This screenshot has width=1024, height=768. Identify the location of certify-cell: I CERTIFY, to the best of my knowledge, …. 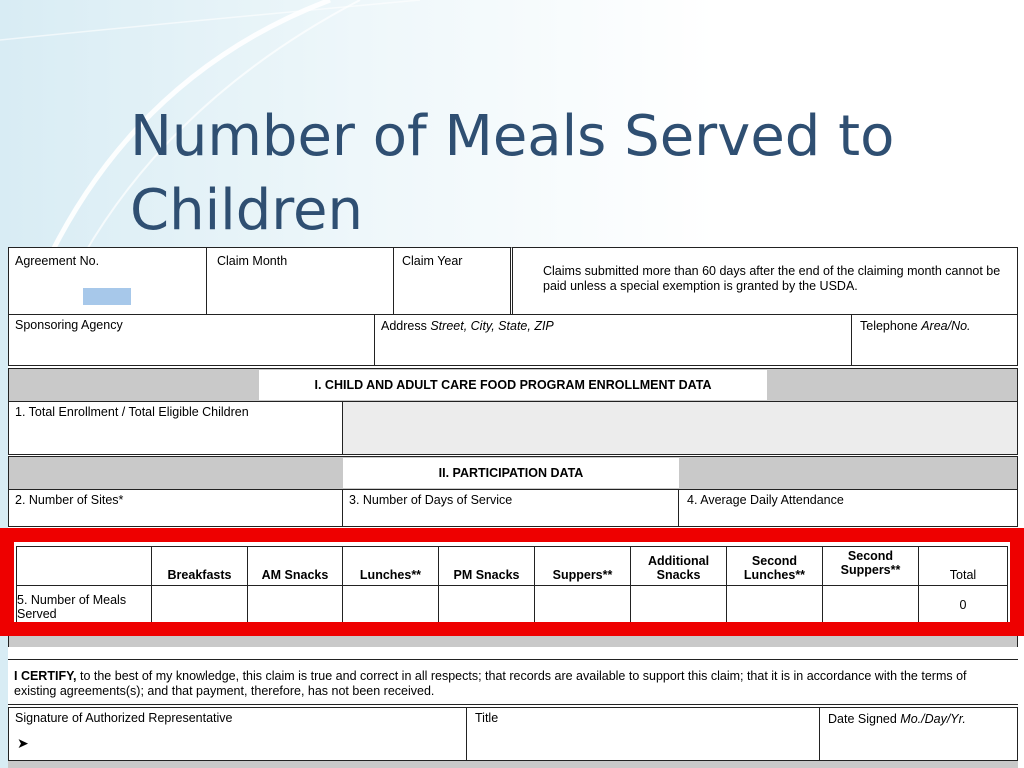
(513, 682).